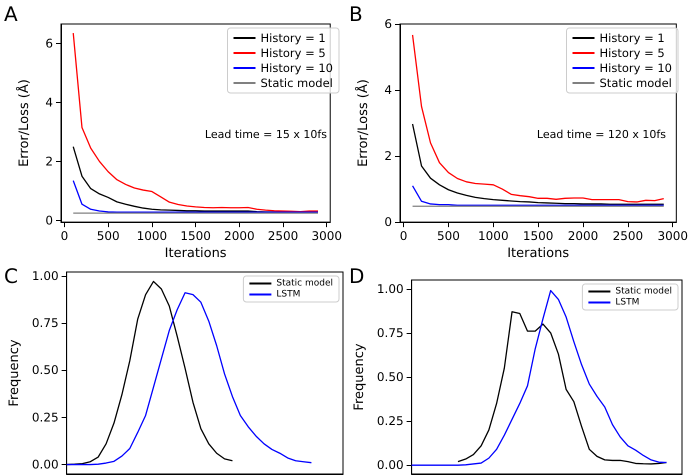 Image resolution: width=691 pixels, height=476 pixels. Describe the element at coordinates (11, 276) in the screenshot. I see `chart-title: C` at that location.